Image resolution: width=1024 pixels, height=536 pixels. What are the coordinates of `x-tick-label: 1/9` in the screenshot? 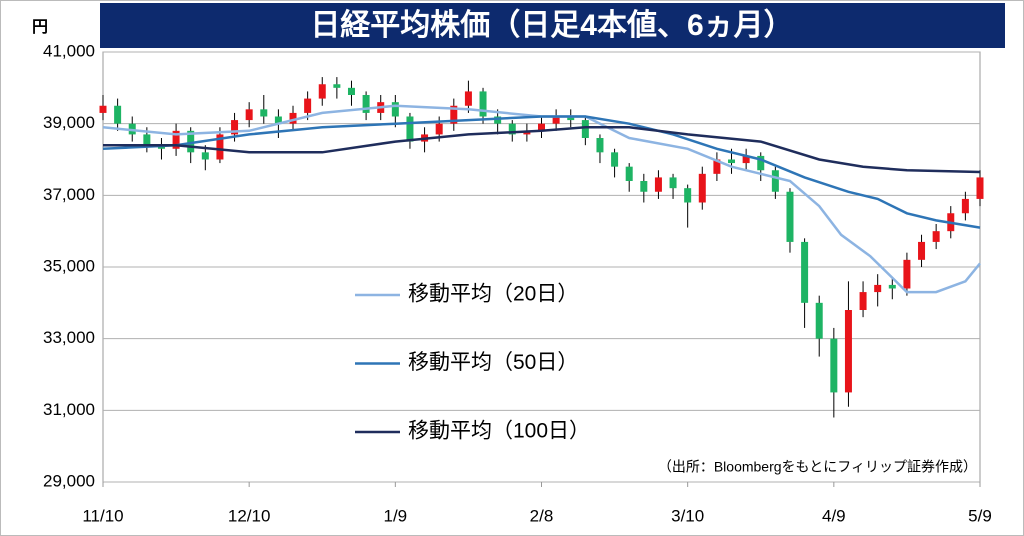 It's located at (396, 515).